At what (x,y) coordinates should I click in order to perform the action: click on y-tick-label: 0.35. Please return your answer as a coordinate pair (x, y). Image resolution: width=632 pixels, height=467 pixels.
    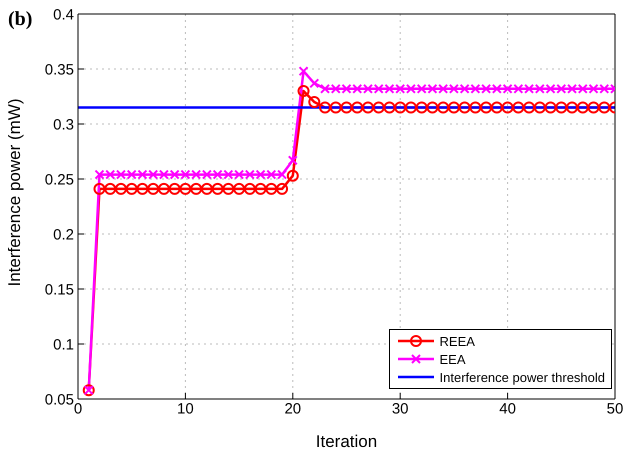
    Looking at the image, I should click on (59, 69).